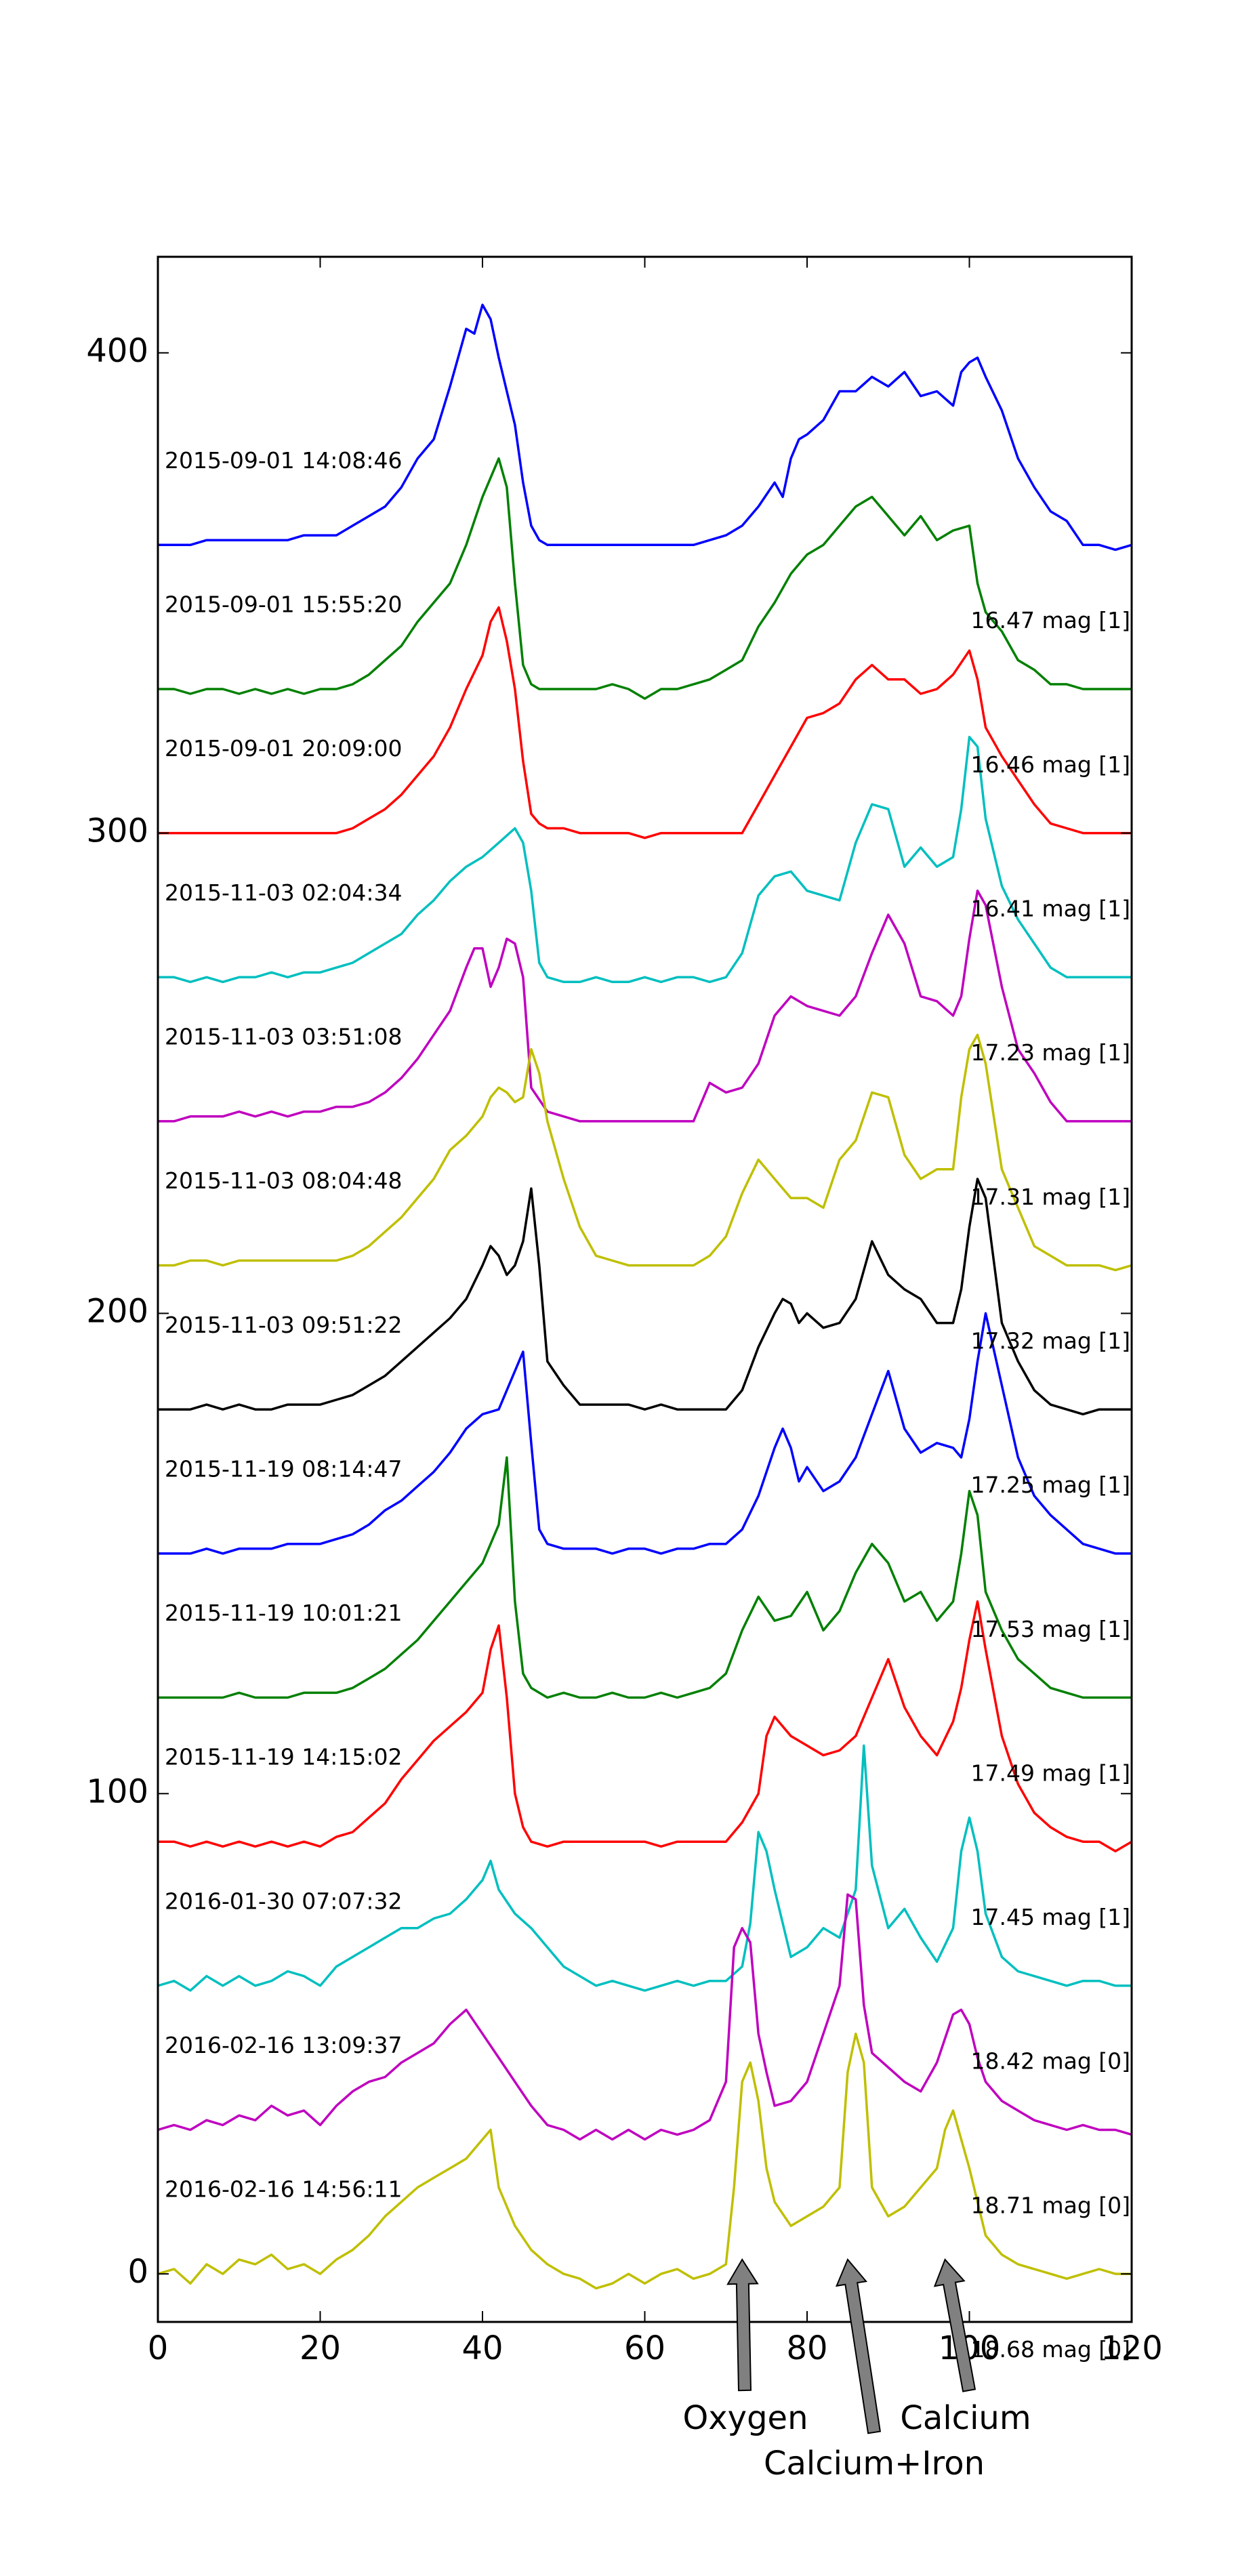 The width and height of the screenshot is (1255, 2576). I want to click on series-mag-label: 17.25 mag [1], so click(1050, 1485).